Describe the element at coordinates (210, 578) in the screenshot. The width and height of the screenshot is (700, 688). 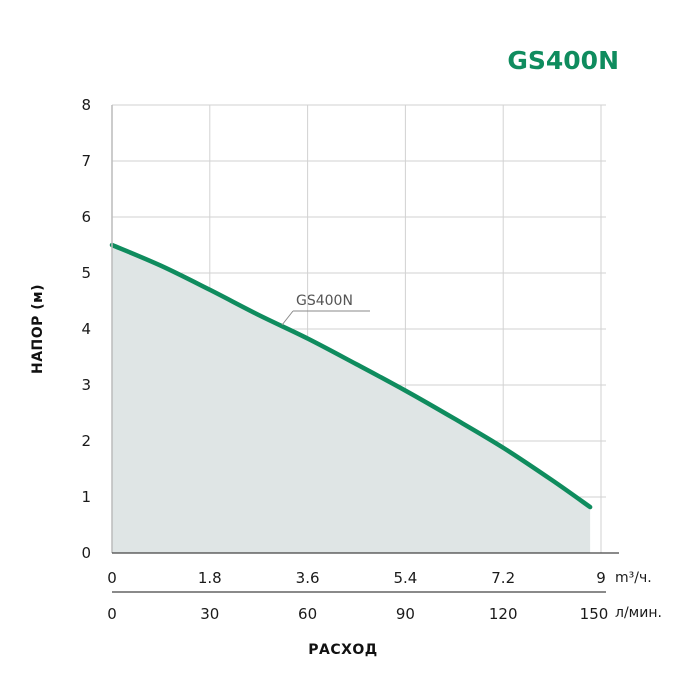
I see `x-tick-label-primary: 1.8` at that location.